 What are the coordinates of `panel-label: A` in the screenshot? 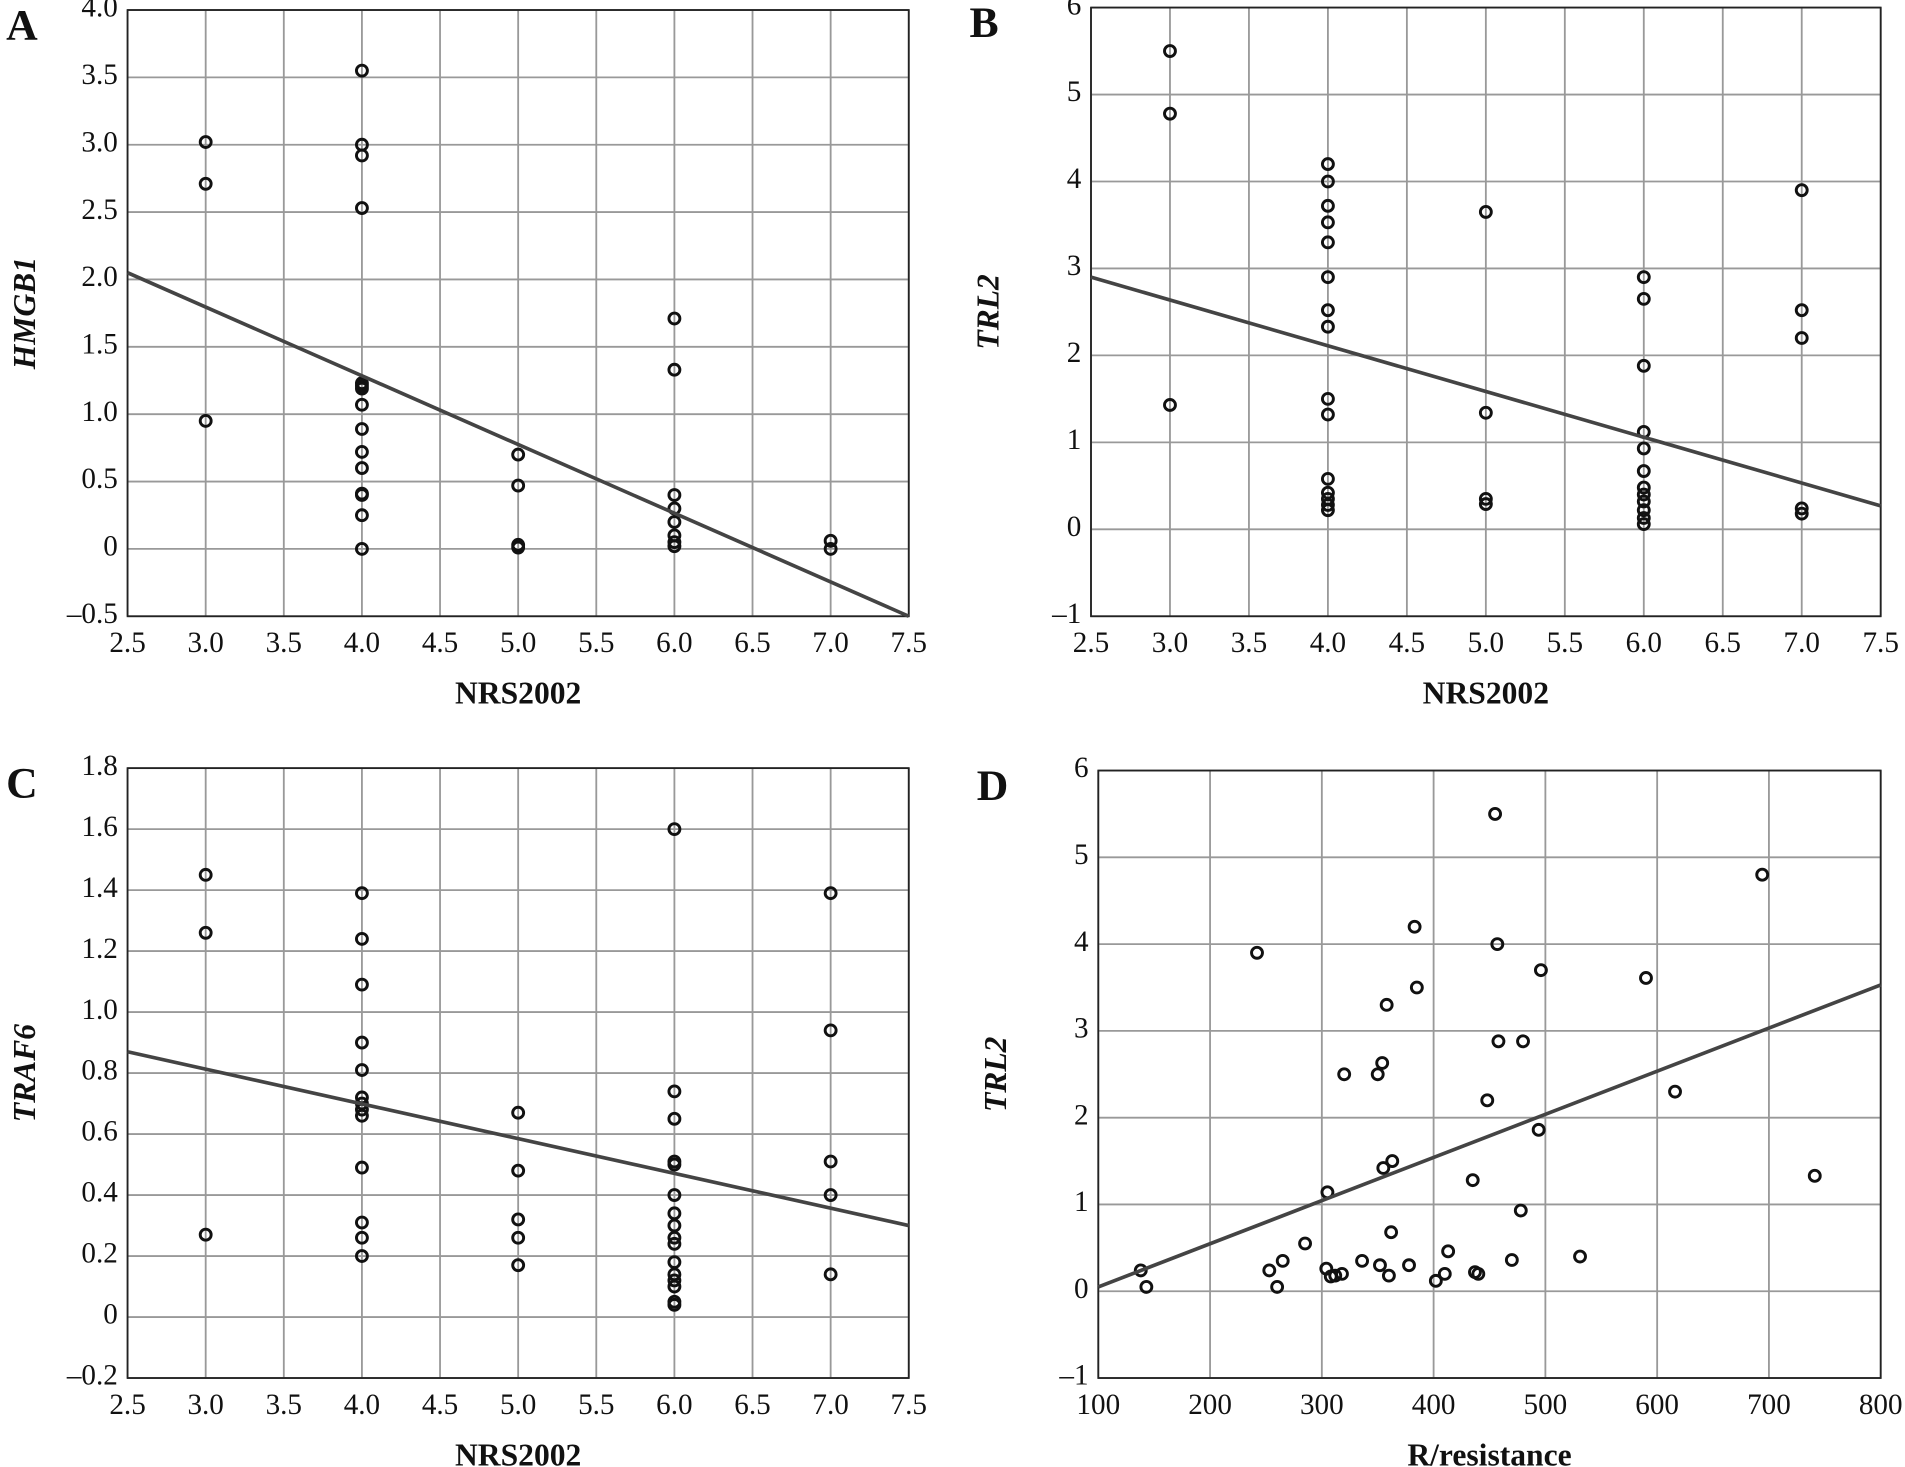 It's located at (22, 25).